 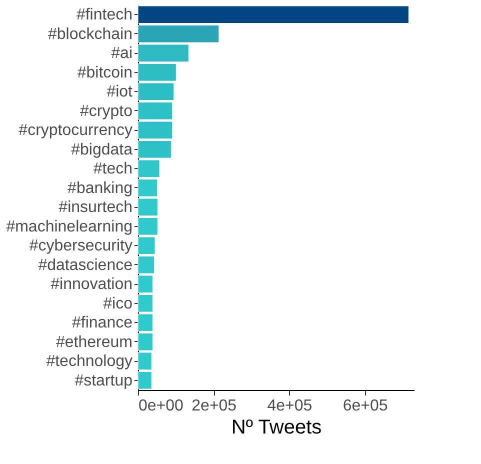 What do you see at coordinates (365, 406) in the screenshot?
I see `x-tick-label: 6e+05` at bounding box center [365, 406].